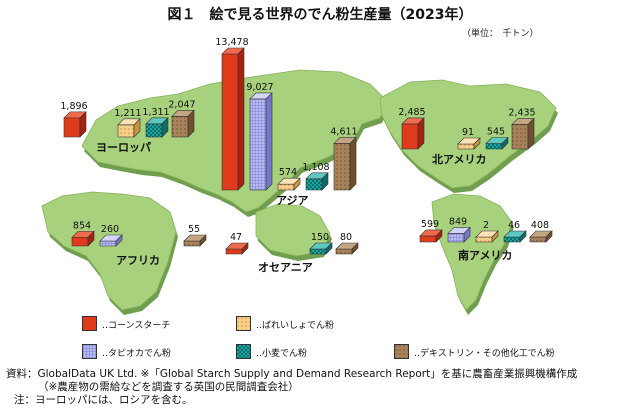 Image resolution: width=640 pixels, height=408 pixels. I want to click on chart-title: 図１ 絵で見る世界のでん粉生産量（2023年）, so click(320, 15).